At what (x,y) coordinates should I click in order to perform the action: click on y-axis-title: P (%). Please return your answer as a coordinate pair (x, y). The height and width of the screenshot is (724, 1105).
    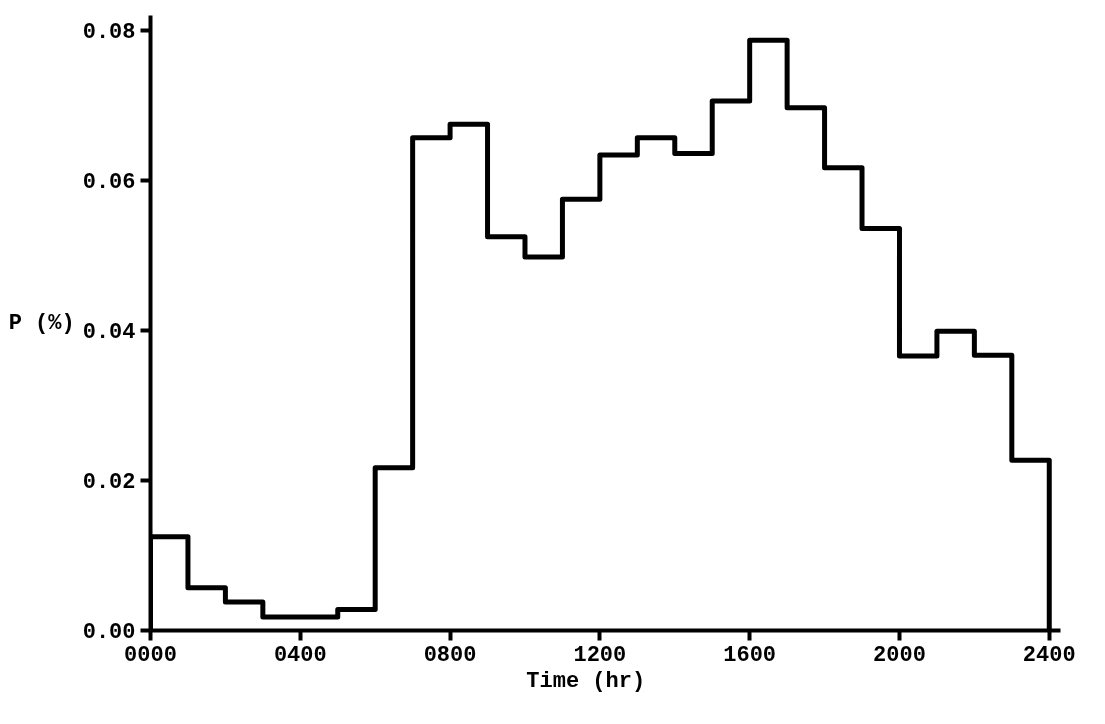
    Looking at the image, I should click on (41, 323).